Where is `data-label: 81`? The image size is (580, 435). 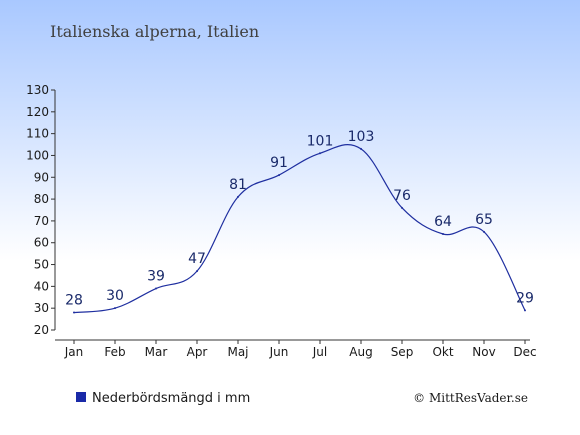
data-label: 81 is located at coordinates (238, 185).